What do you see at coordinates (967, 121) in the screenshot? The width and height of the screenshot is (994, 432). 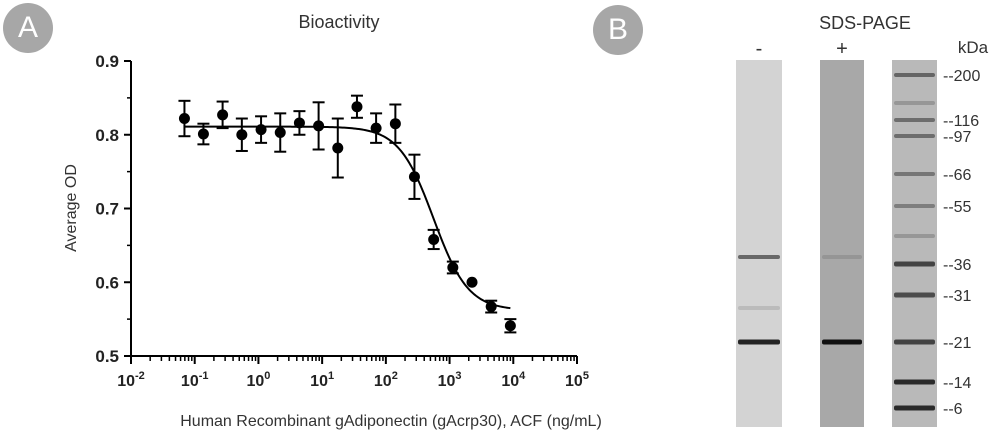 I see `marker-value: 116` at bounding box center [967, 121].